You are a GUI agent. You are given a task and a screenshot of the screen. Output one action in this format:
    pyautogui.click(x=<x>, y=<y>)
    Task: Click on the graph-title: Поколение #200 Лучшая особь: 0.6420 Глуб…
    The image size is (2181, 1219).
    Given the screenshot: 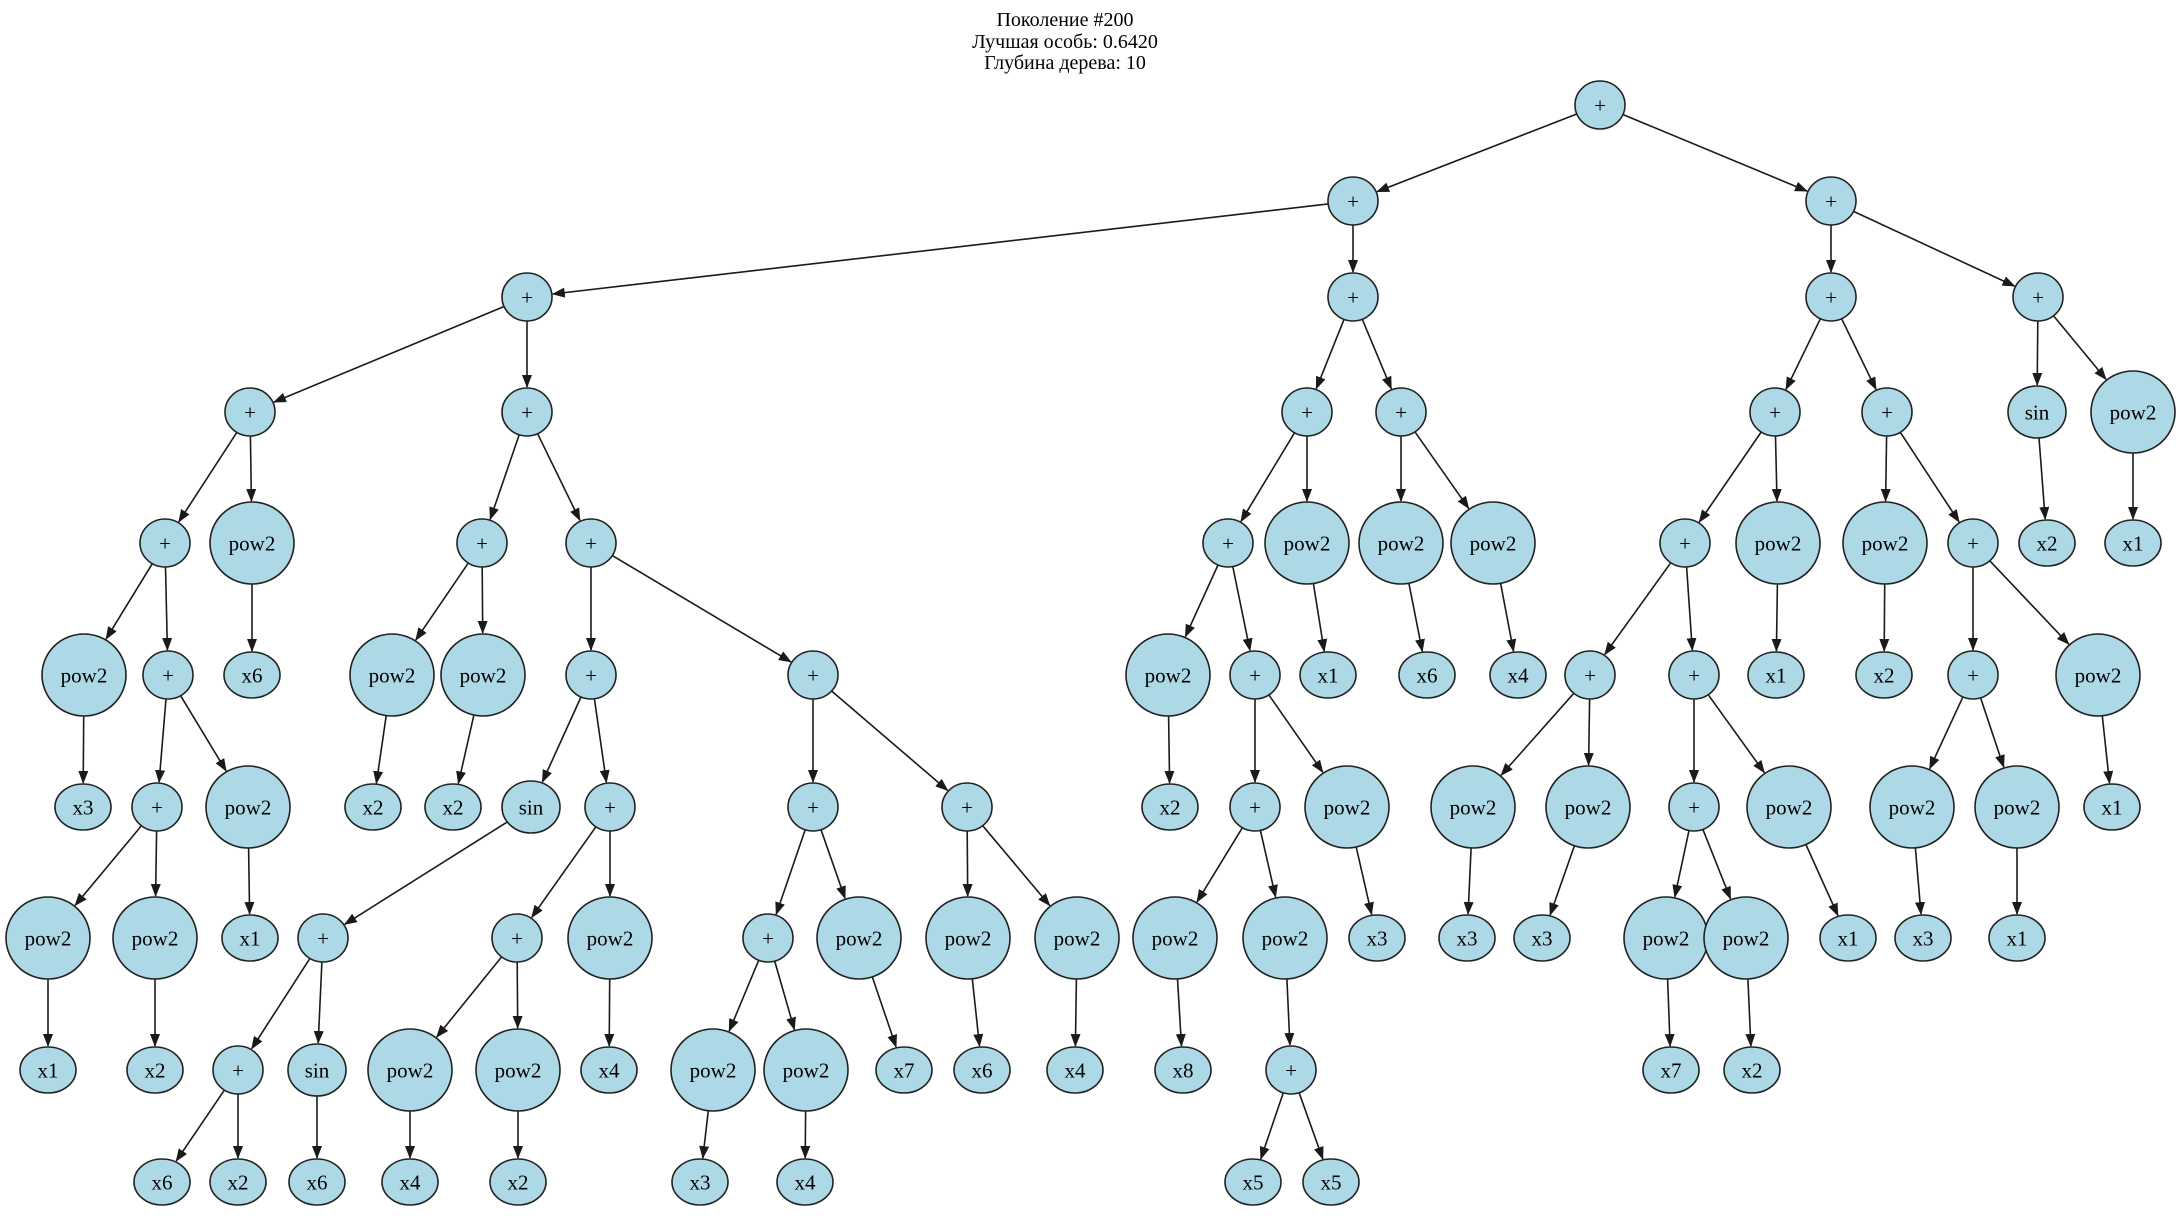 What is the action you would take?
    pyautogui.click(x=1065, y=42)
    